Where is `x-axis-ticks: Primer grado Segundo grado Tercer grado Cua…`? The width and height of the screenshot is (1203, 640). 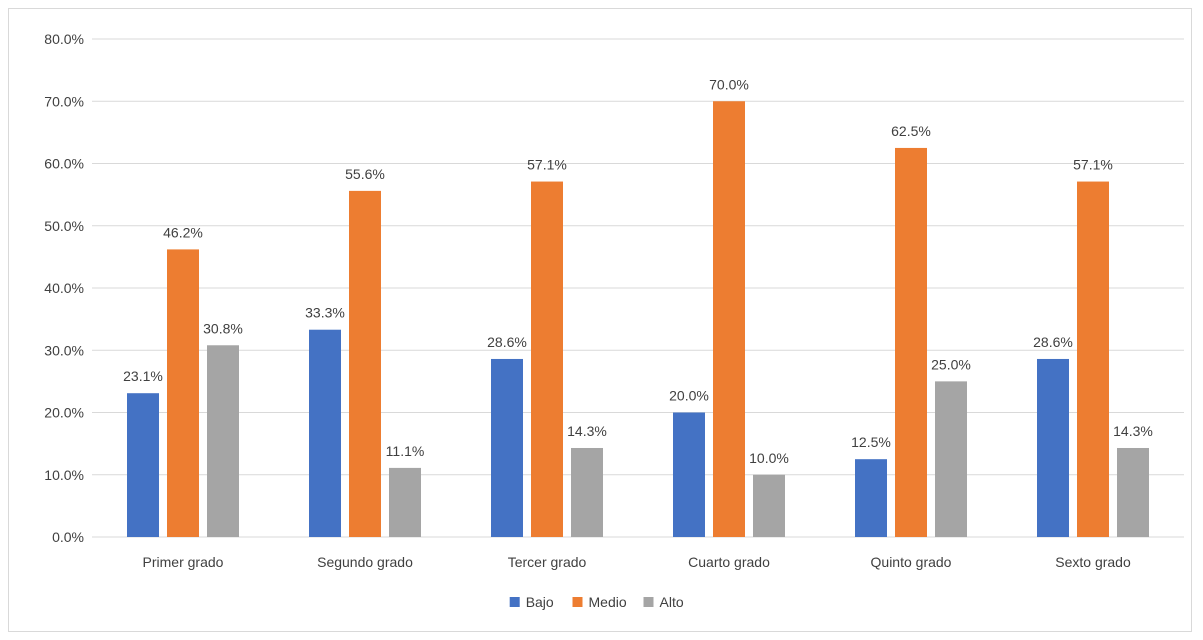 x-axis-ticks: Primer grado Segundo grado Tercer grado Cua… is located at coordinates (637, 562).